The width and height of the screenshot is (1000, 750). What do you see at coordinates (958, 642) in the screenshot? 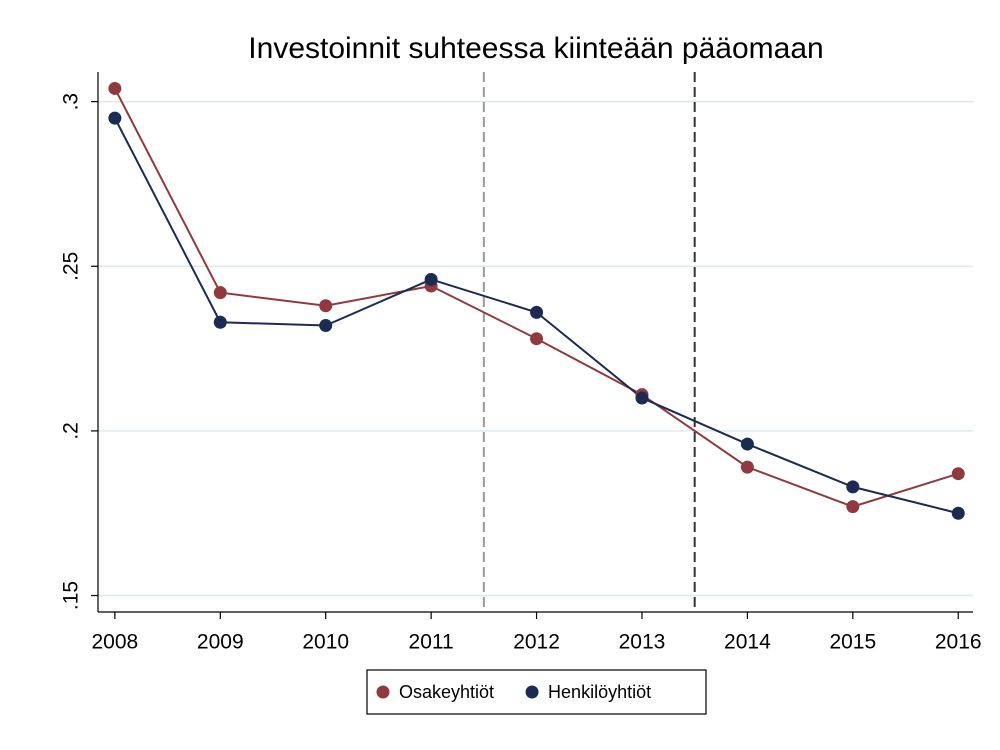
I see `x-tick-label: 2016` at bounding box center [958, 642].